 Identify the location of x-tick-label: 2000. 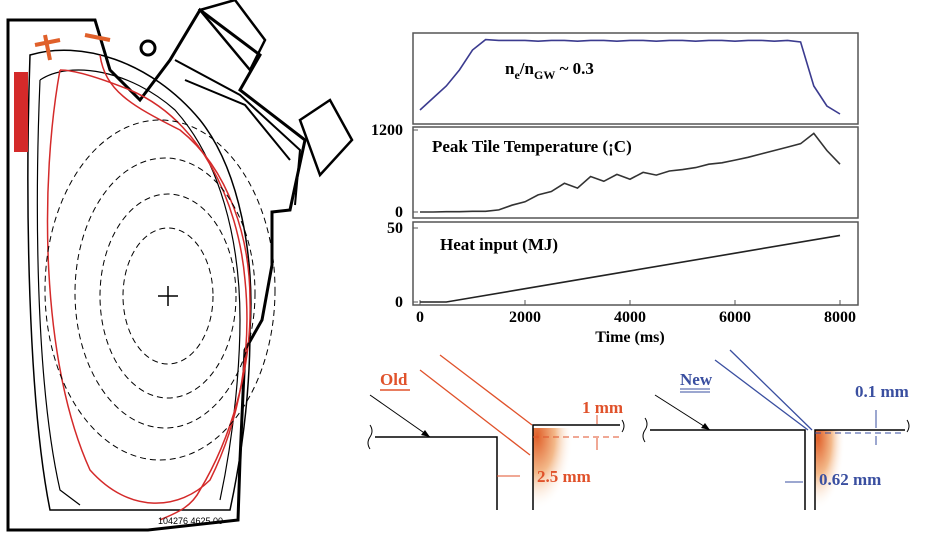
(525, 317).